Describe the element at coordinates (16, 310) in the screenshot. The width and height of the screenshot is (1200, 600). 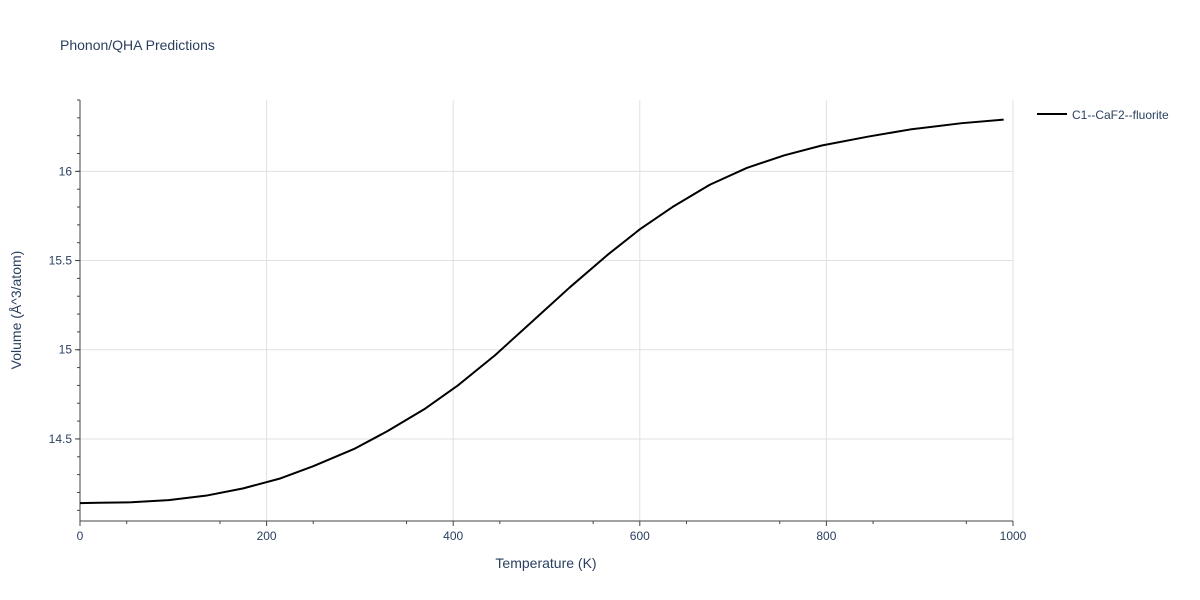
I see `y-axis-title: Volume (Å^3/atom)` at that location.